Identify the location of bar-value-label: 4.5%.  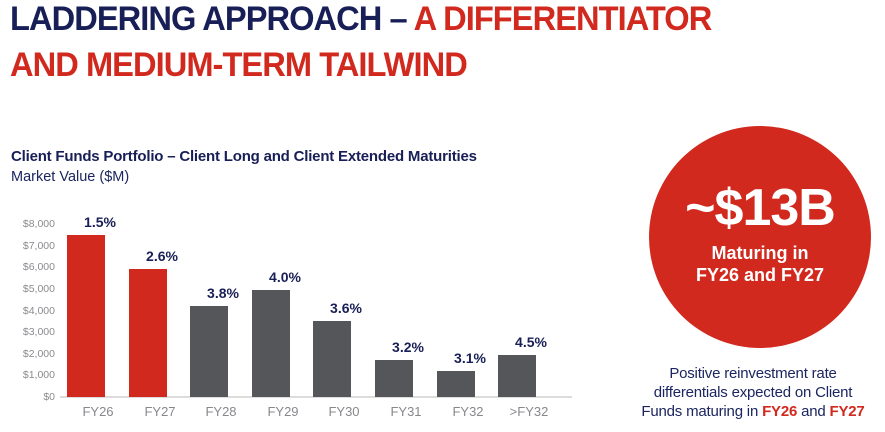
(531, 342).